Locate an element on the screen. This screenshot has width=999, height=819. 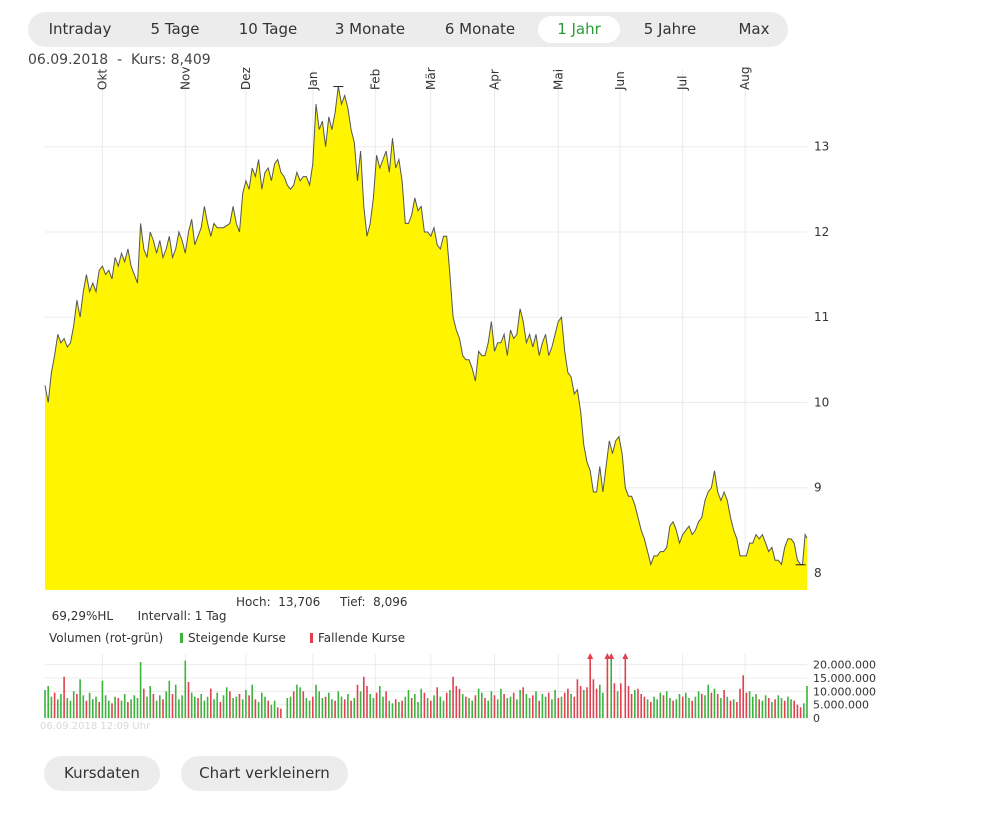
kursdaten-button: Kursdaten is located at coordinates (102, 773).